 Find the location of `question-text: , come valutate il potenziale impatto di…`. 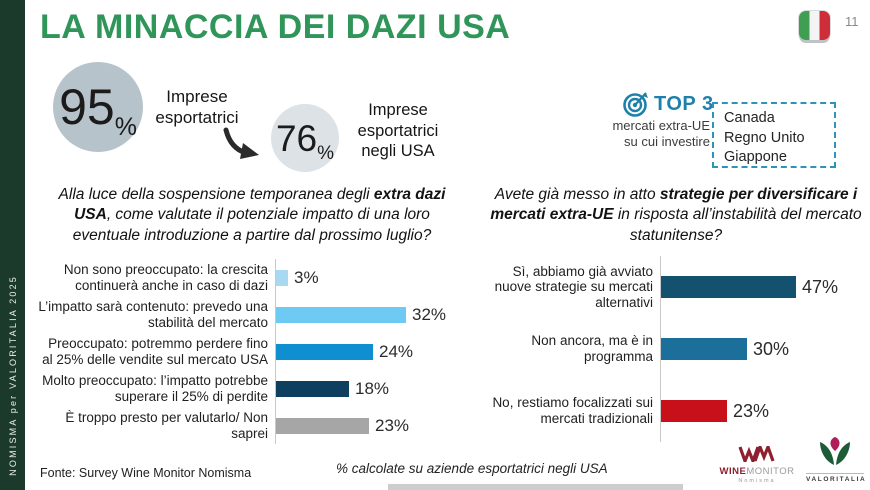

question-text: , come valutate il potenziale impatto di… is located at coordinates (252, 225).